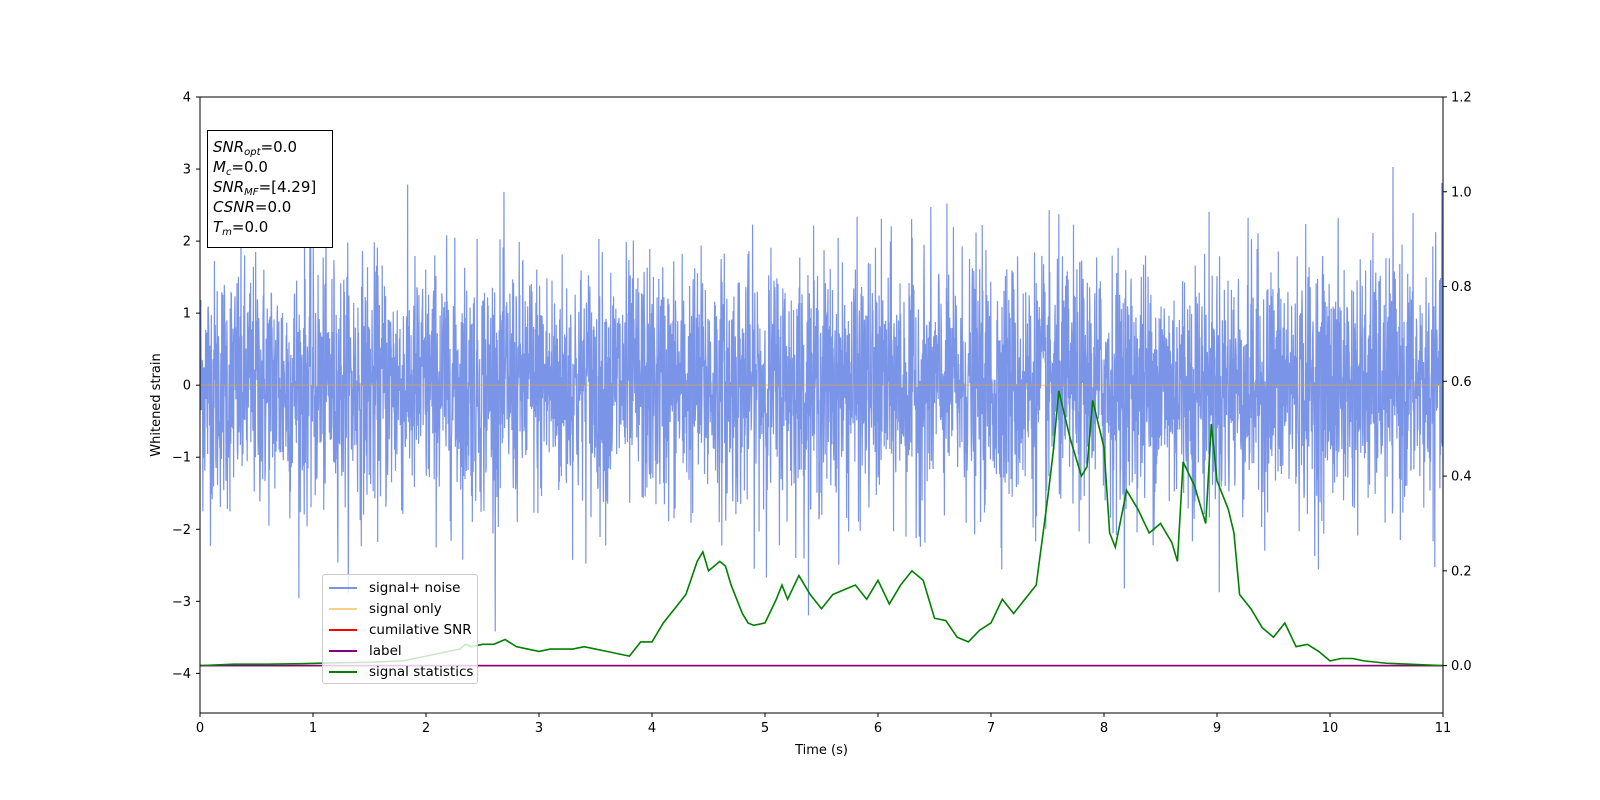  I want to click on y-tick-label: −1, so click(181, 458).